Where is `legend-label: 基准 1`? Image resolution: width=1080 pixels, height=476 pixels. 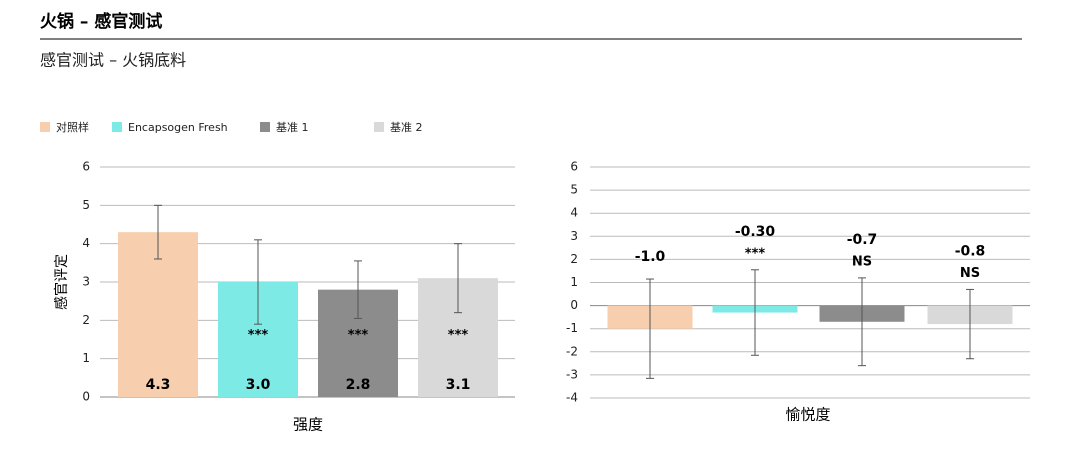
legend-label: 基准 1 is located at coordinates (292, 127).